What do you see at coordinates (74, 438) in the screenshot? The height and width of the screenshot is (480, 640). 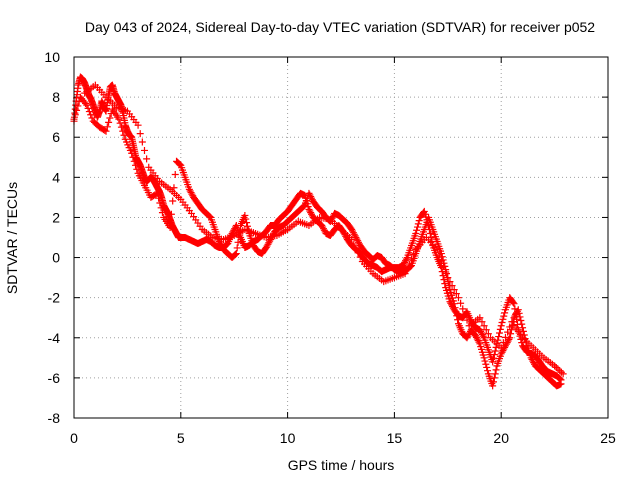 I see `x-tick-label: 0` at bounding box center [74, 438].